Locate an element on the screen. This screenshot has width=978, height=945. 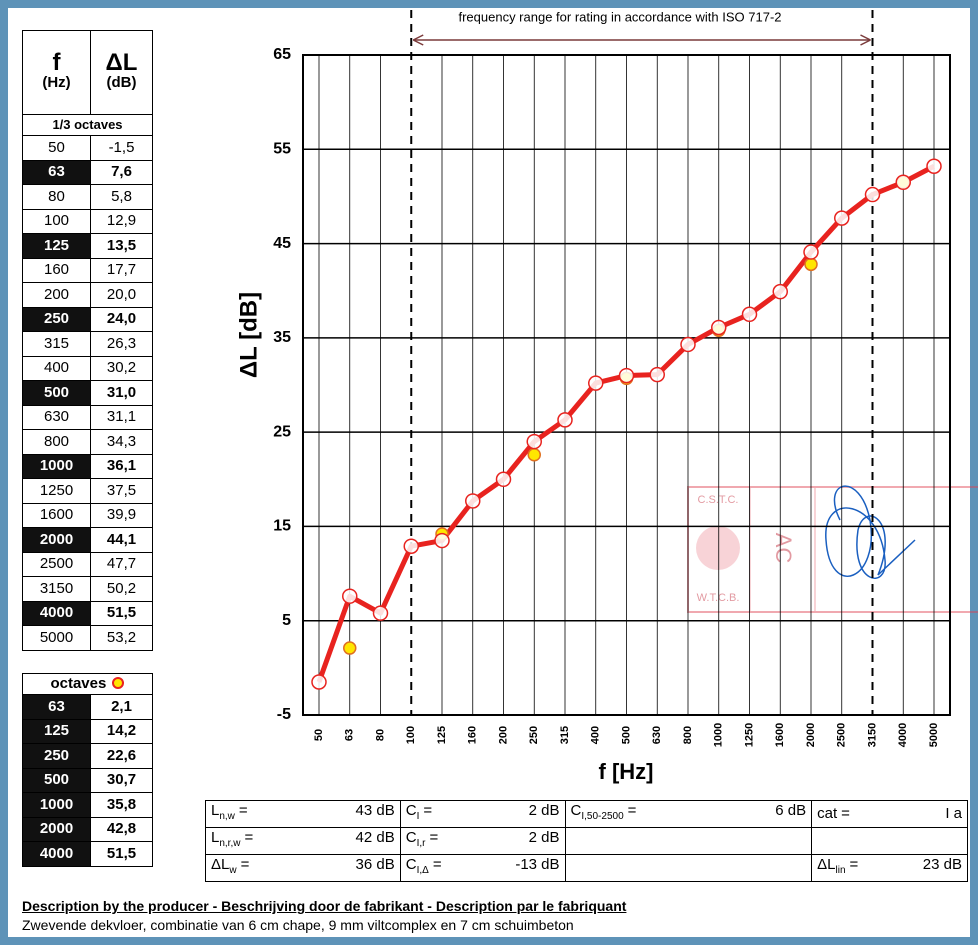
x-tick-label: 250 is located at coordinates (534, 735).